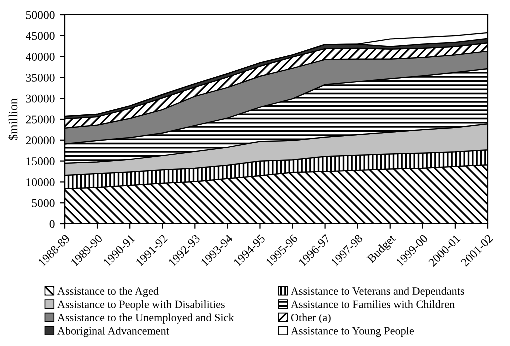  What do you see at coordinates (40, 98) in the screenshot?
I see `y-tick-label: 30000` at bounding box center [40, 98].